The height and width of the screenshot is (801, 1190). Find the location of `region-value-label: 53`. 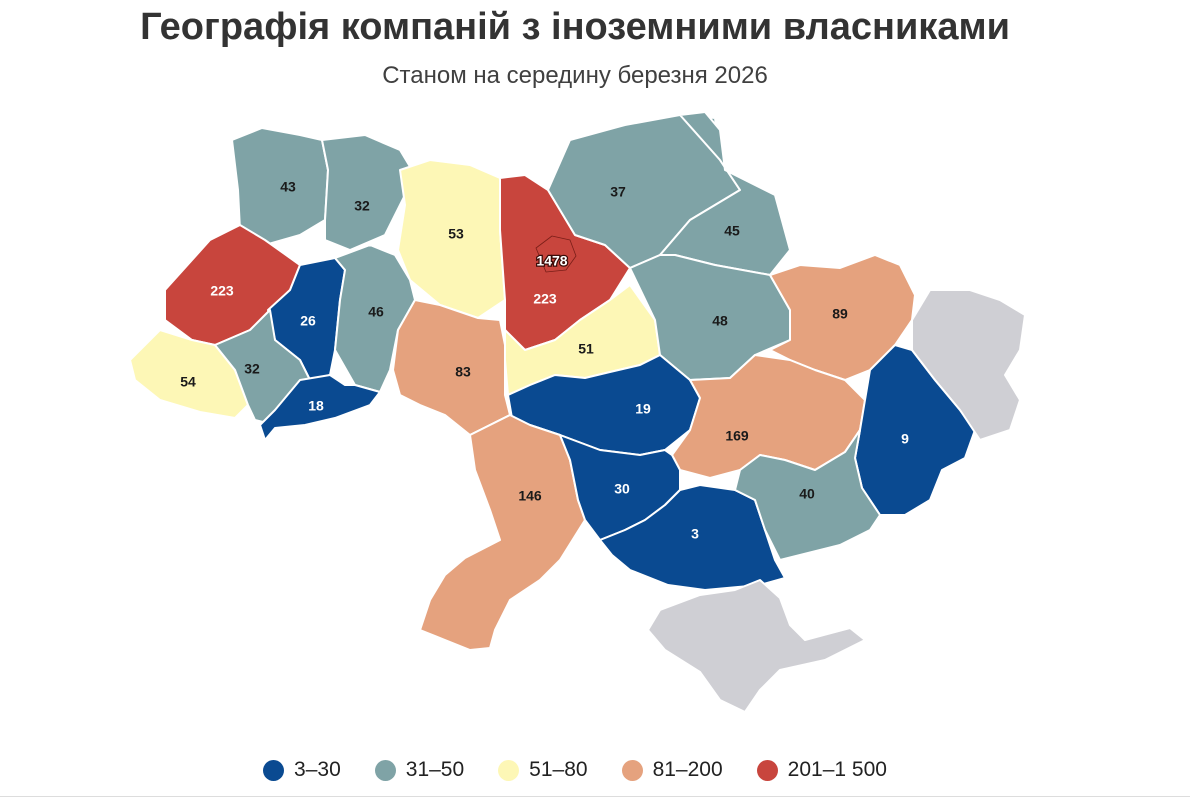

region-value-label: 53 is located at coordinates (456, 234).